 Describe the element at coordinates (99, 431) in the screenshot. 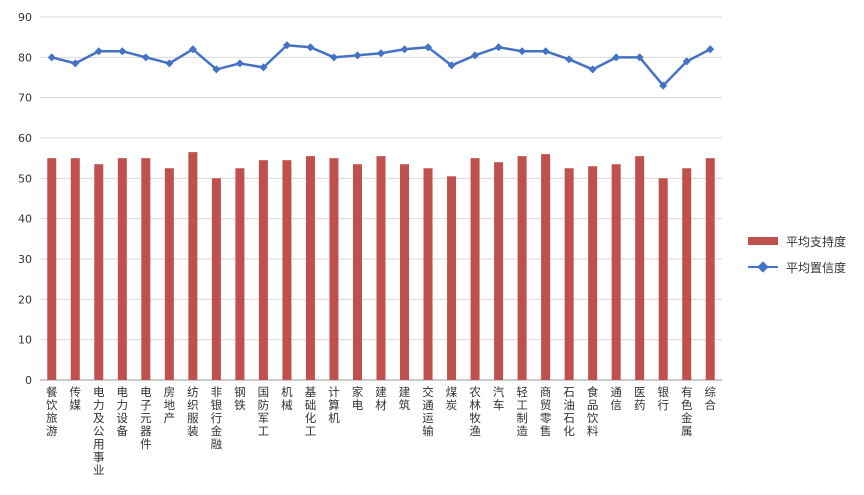

I see `x-tick-label: 电力及公用事业` at that location.